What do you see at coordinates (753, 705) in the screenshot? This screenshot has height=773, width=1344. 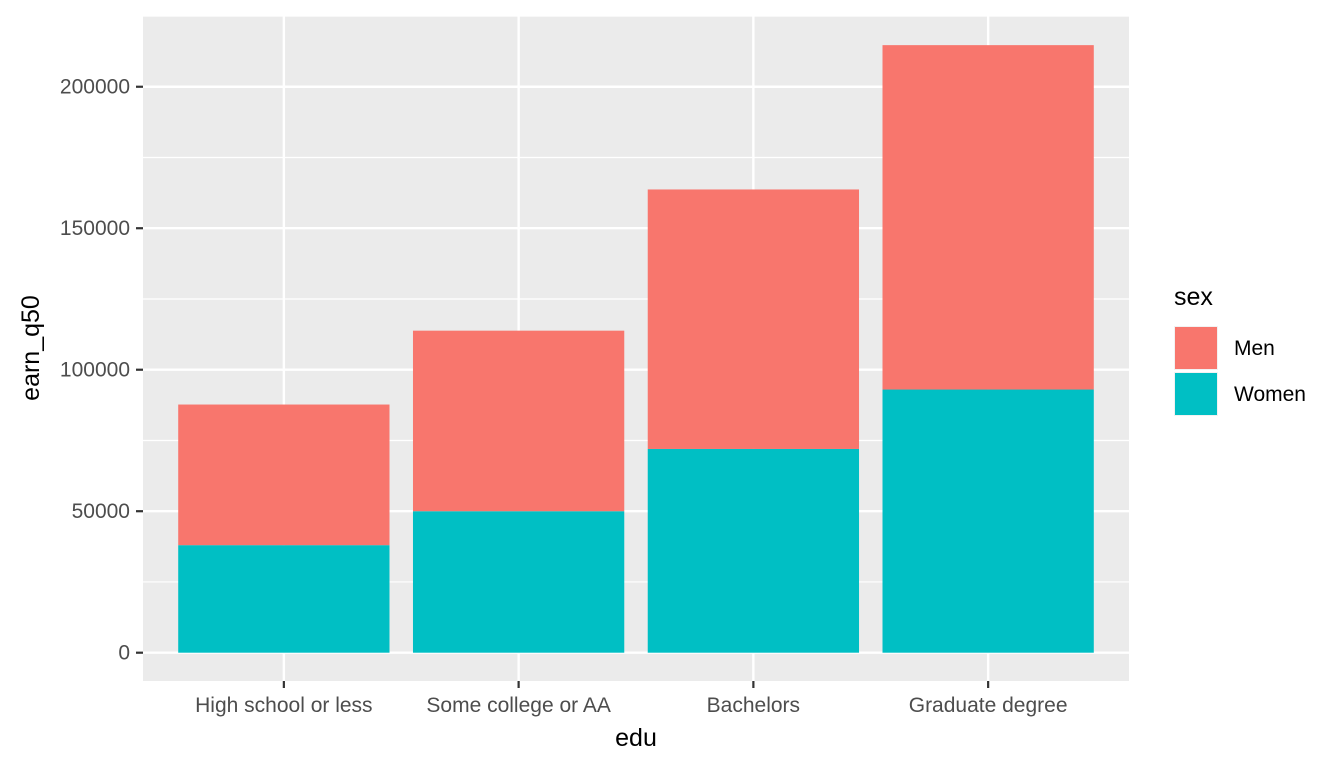 I see `x-tick-label: Bachelors` at bounding box center [753, 705].